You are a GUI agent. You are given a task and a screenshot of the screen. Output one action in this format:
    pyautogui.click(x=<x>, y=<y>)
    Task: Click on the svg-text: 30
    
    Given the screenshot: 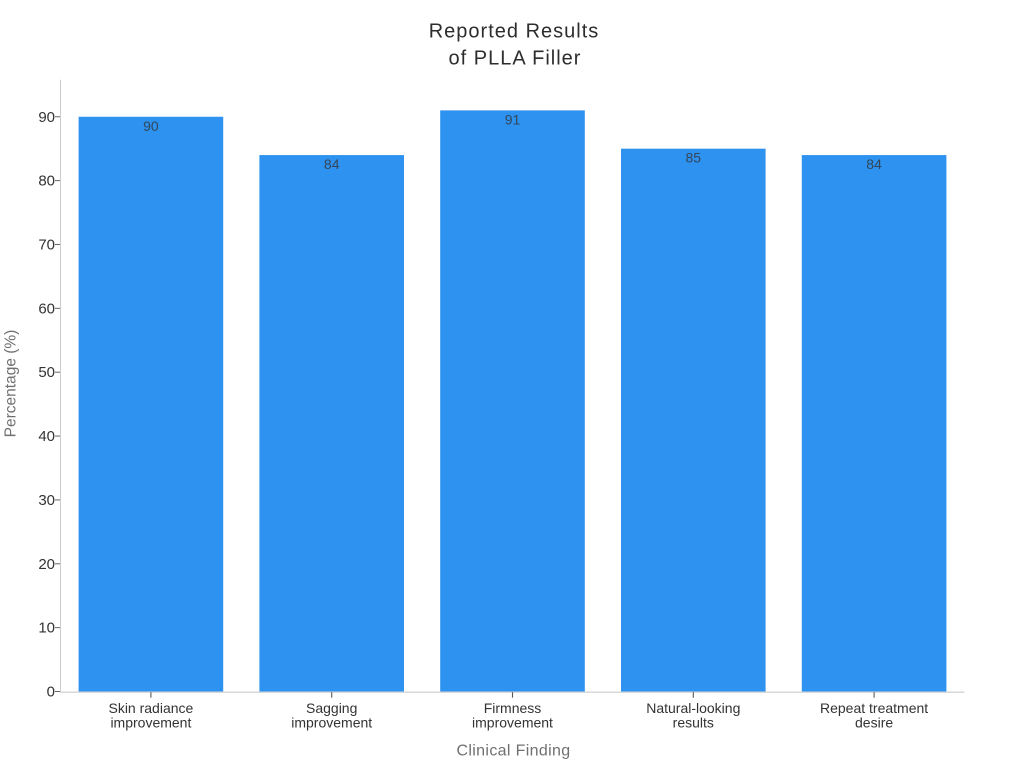 What is the action you would take?
    pyautogui.click(x=46, y=500)
    